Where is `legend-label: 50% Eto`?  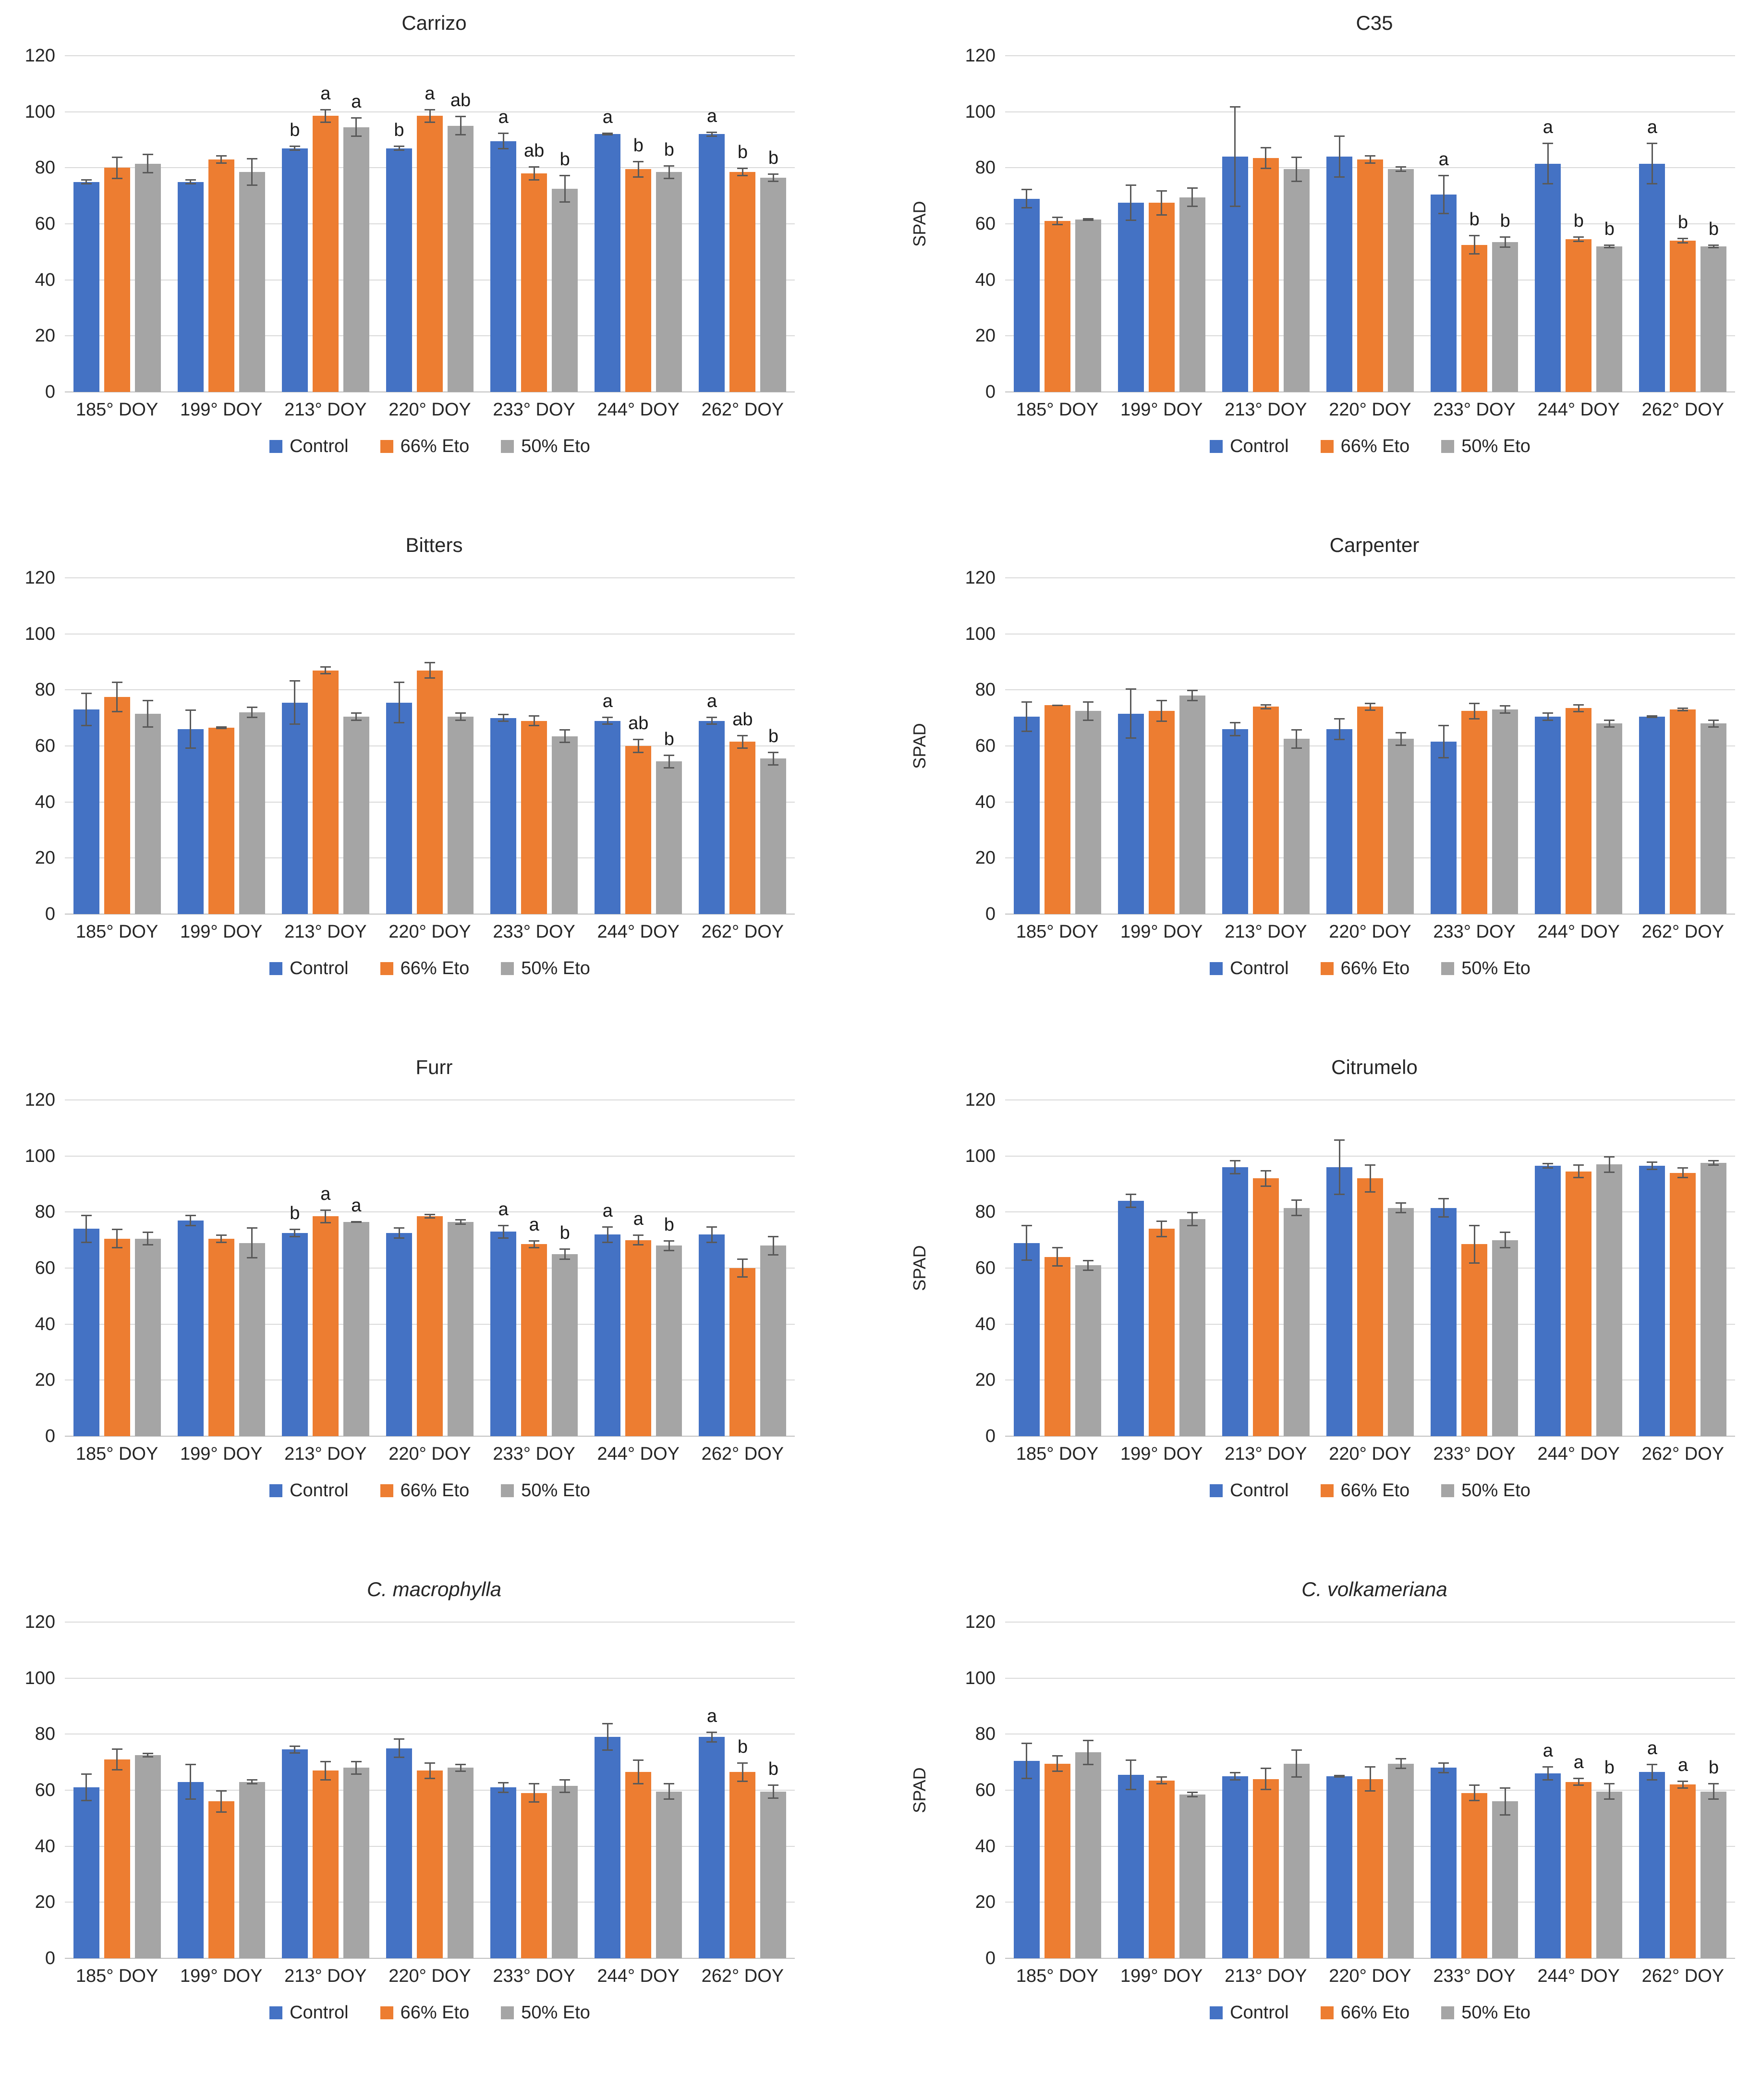 legend-label: 50% Eto is located at coordinates (555, 446).